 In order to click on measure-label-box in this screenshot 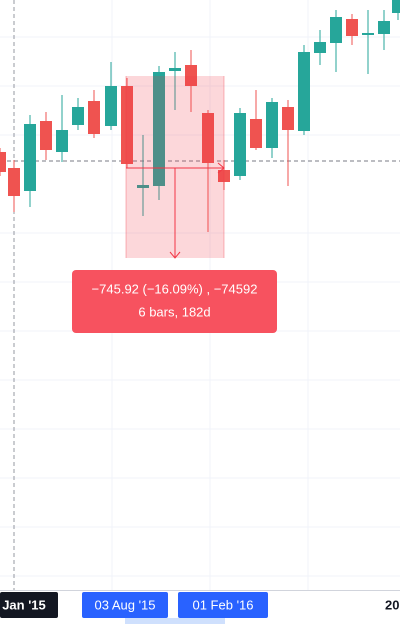, I will do `click(174, 301)`.